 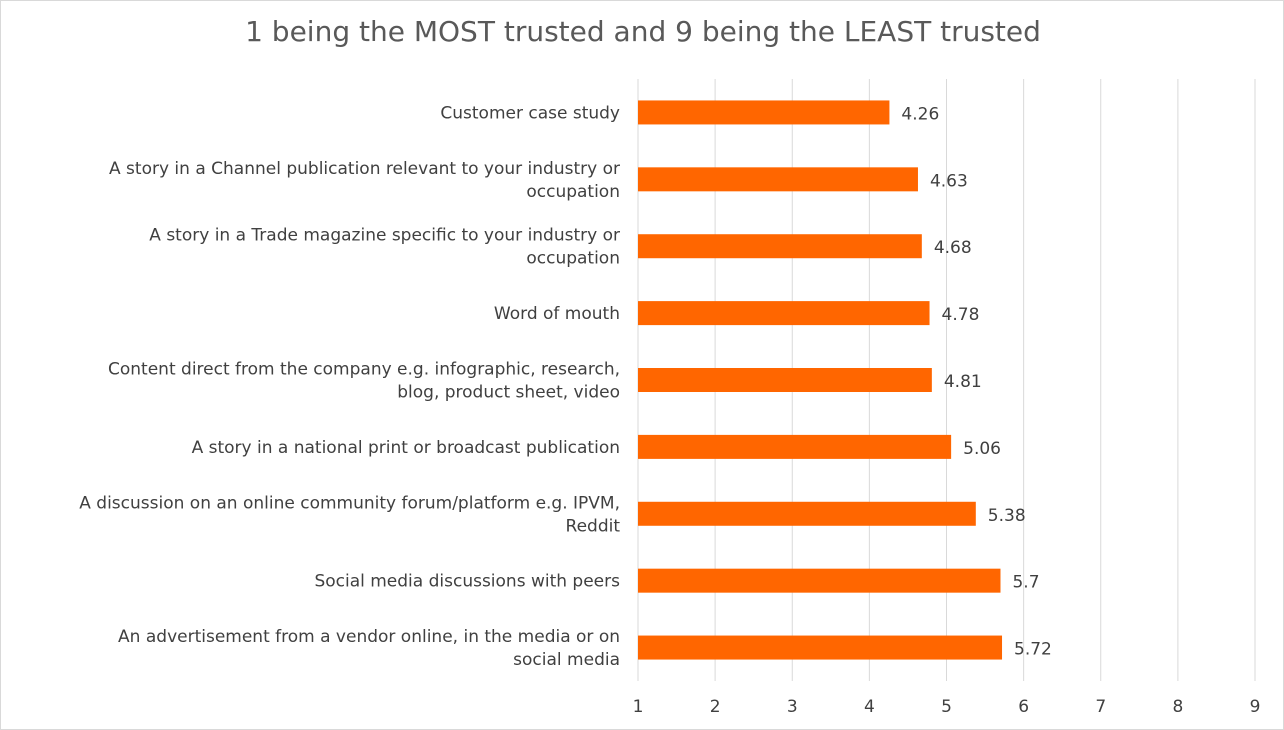 I want to click on data-label: 5.7, so click(x=1025, y=583).